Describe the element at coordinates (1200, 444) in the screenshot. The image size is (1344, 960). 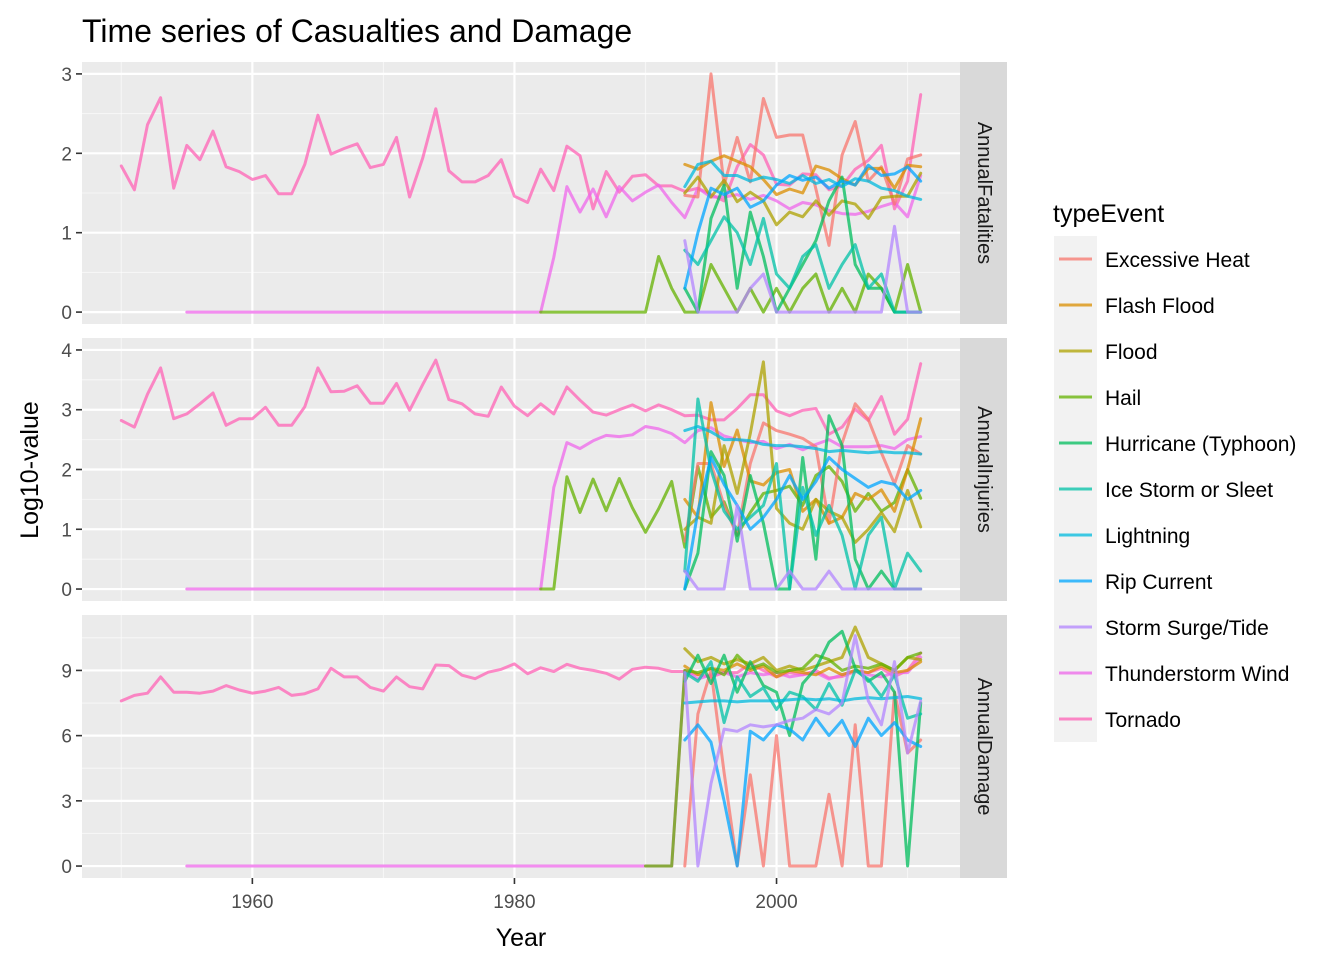
I see `legend-label: Hurricane (Typhoon)` at that location.